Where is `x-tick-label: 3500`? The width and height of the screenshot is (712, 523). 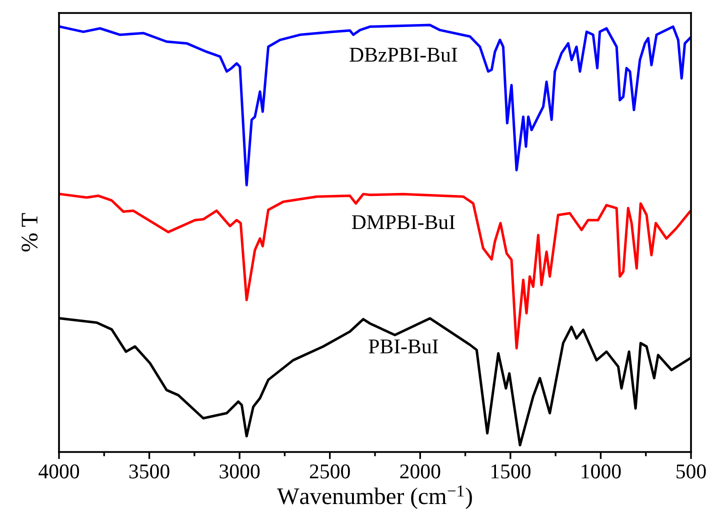
x-tick-label: 3500 is located at coordinates (149, 471).